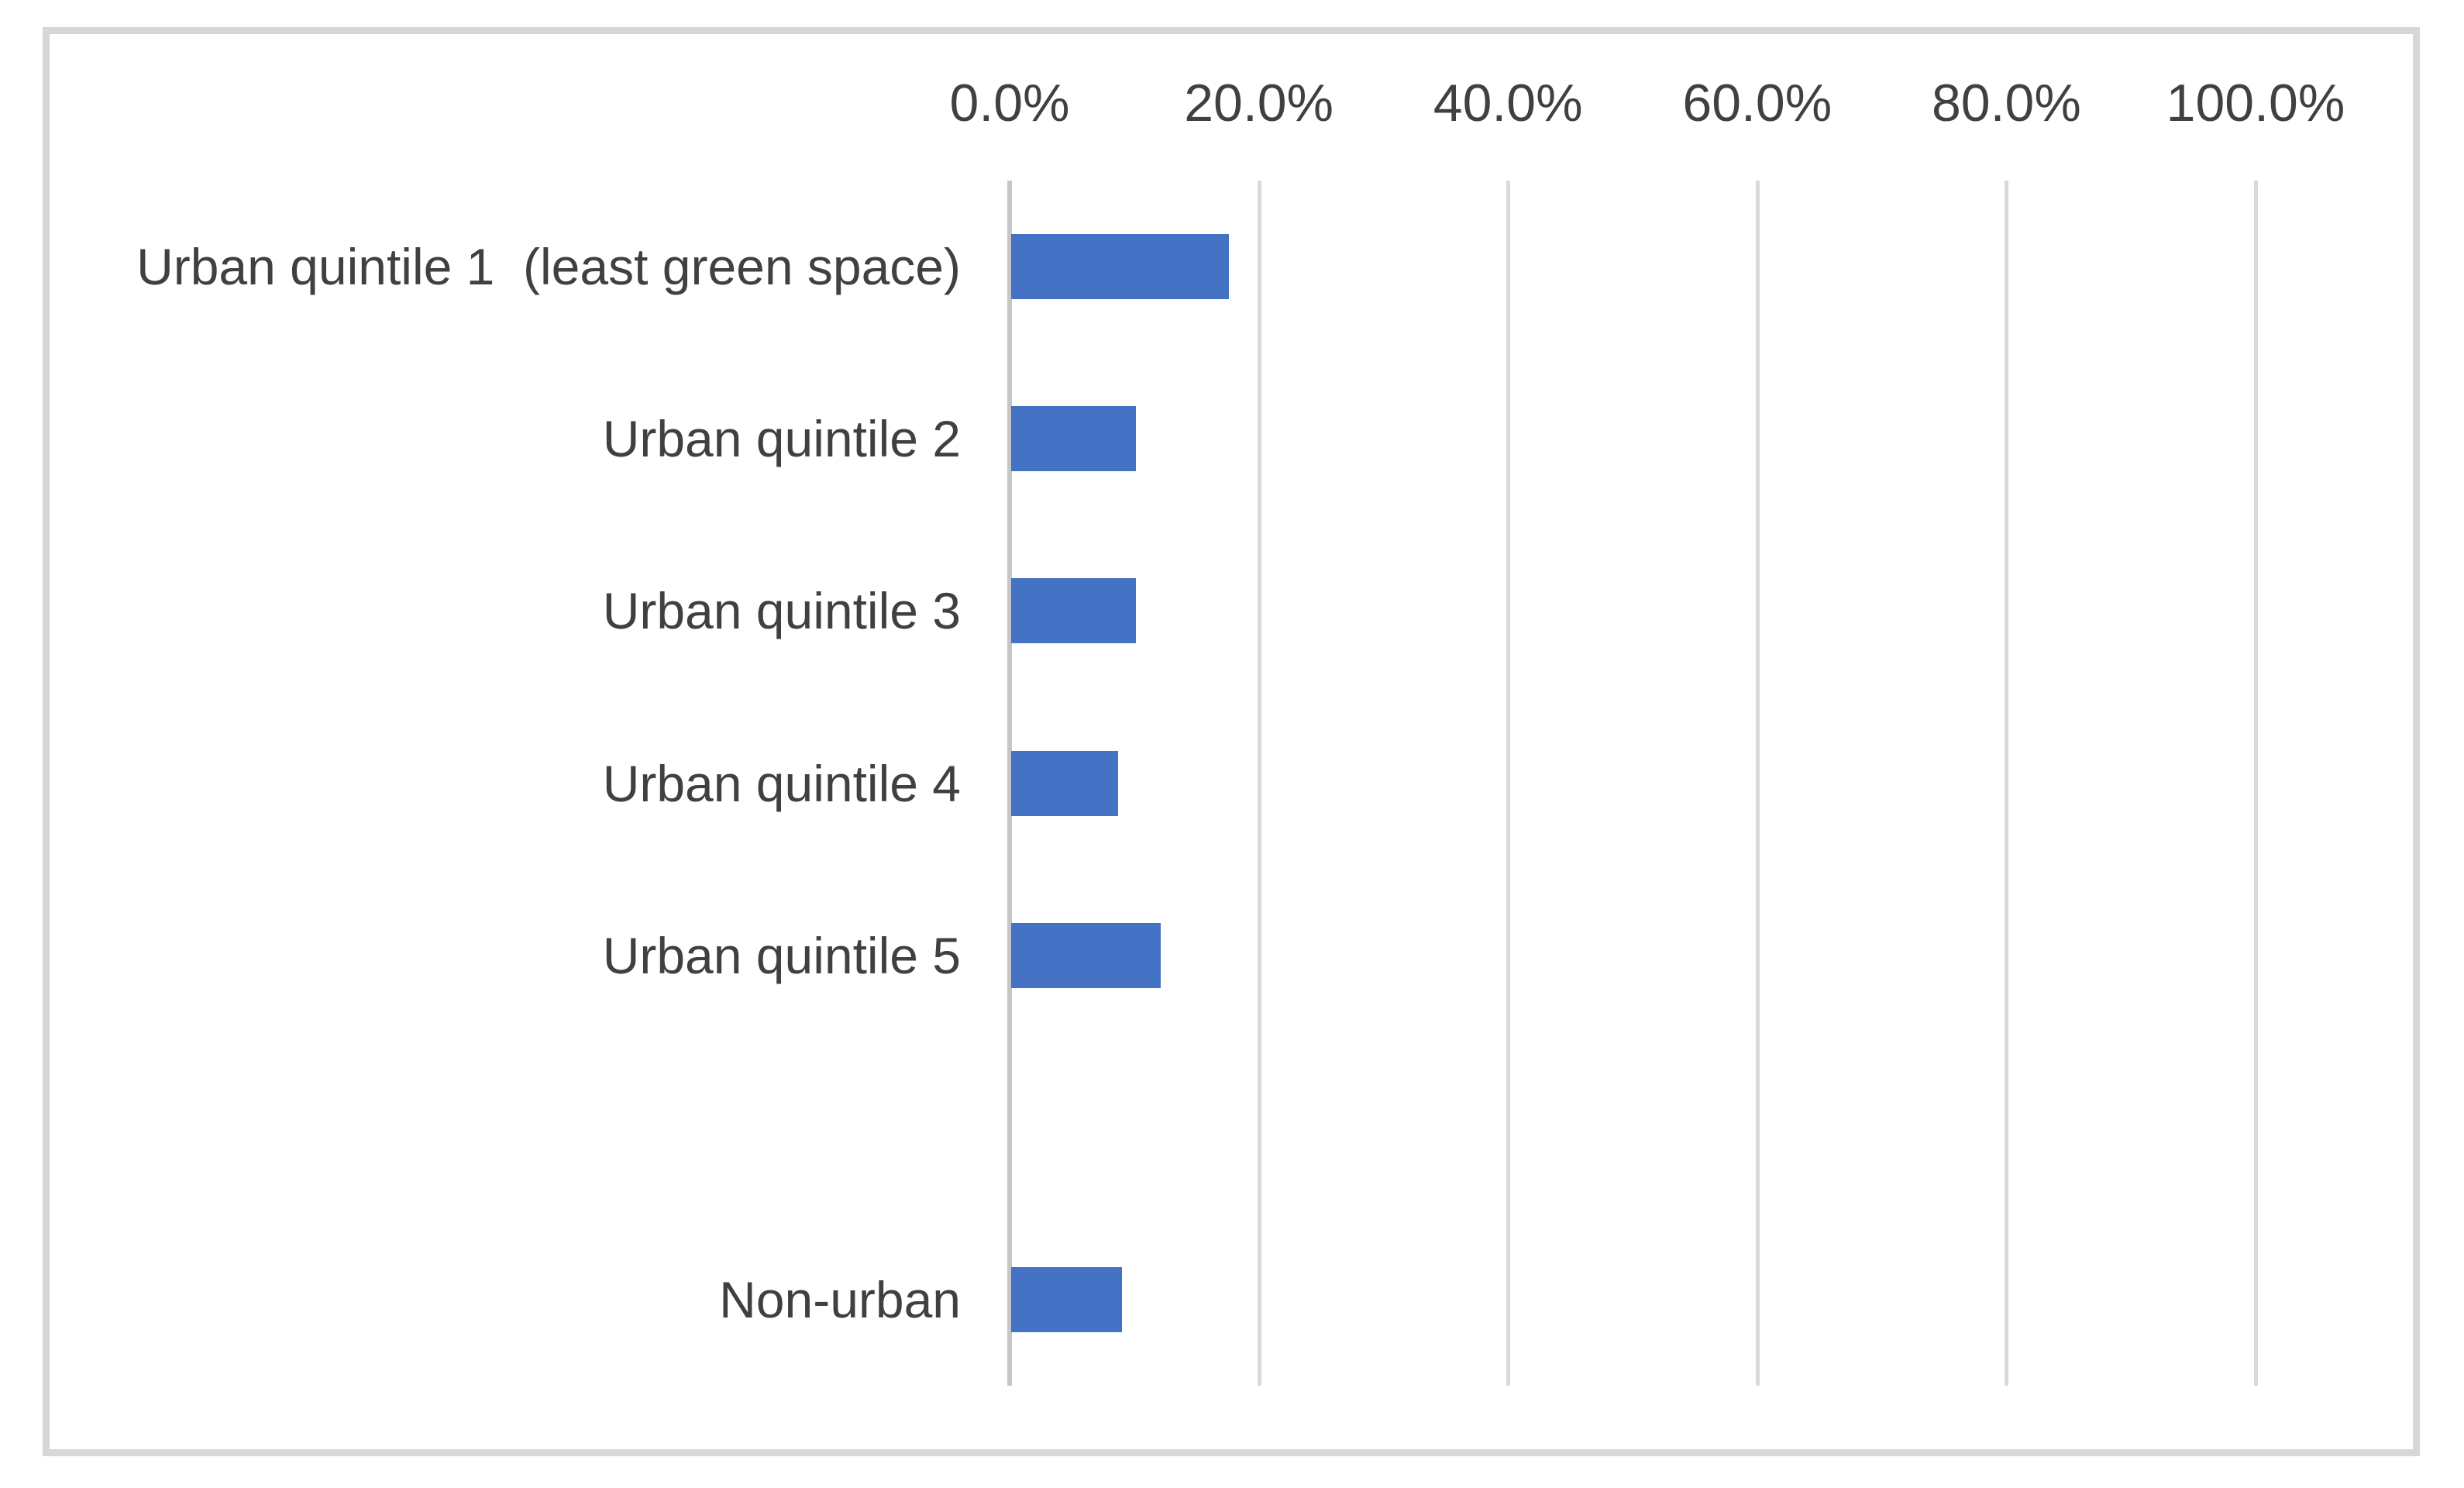 The image size is (2464, 1488). Describe the element at coordinates (1010, 783) in the screenshot. I see `value-axis-line` at that location.